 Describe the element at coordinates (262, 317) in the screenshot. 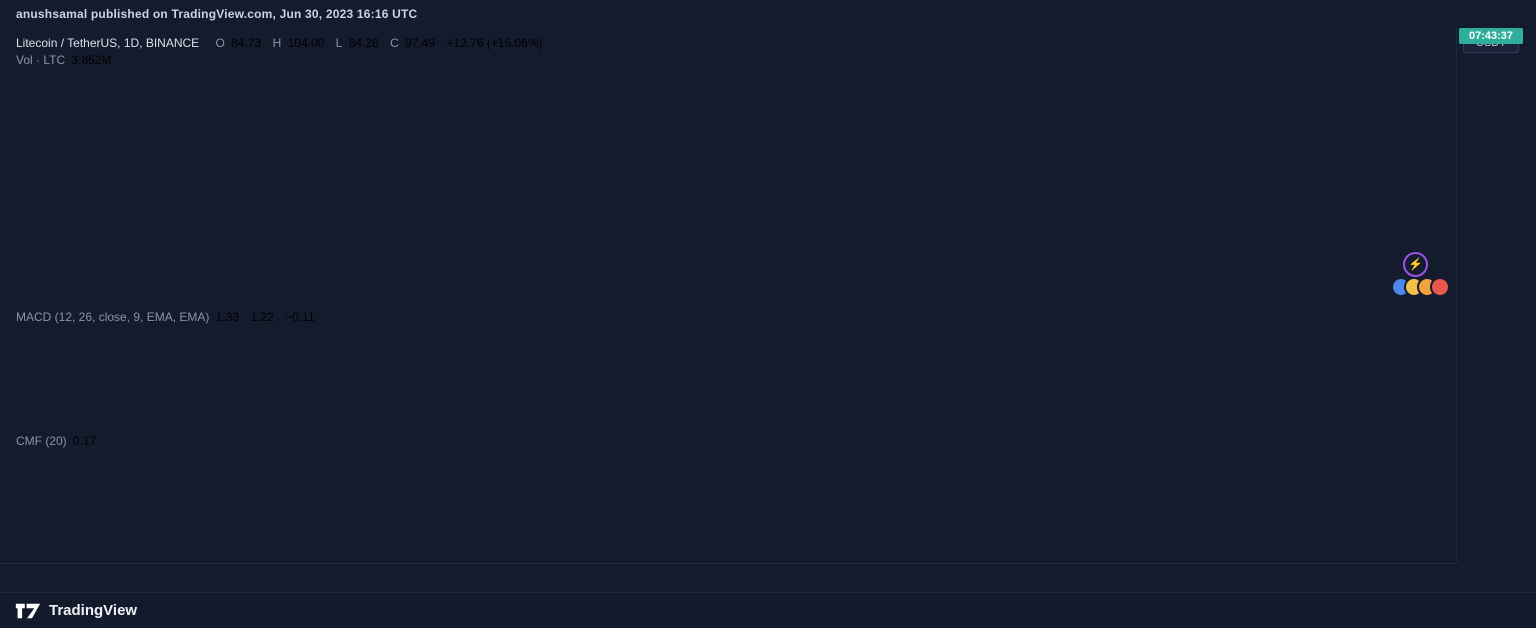

I see `macd-line-value: 1.22` at that location.